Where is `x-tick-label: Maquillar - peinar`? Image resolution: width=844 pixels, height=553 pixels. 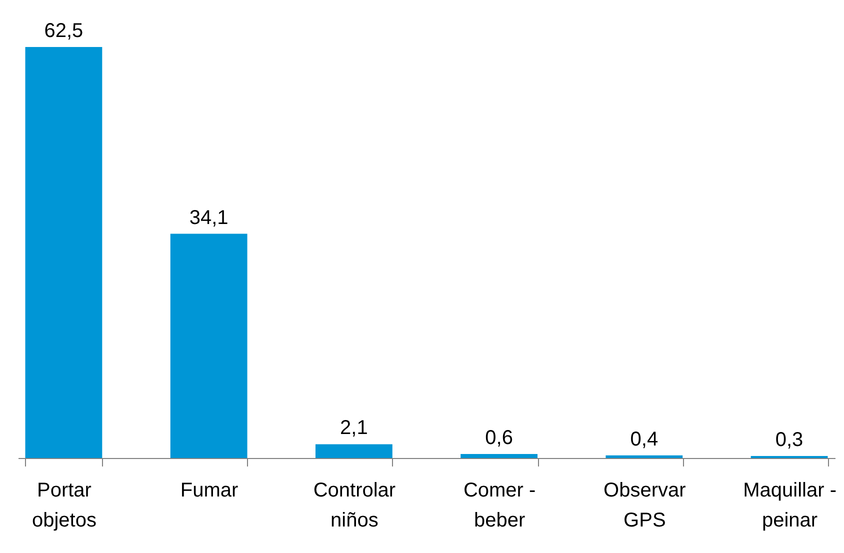
x-tick-label: Maquillar - peinar is located at coordinates (789, 506).